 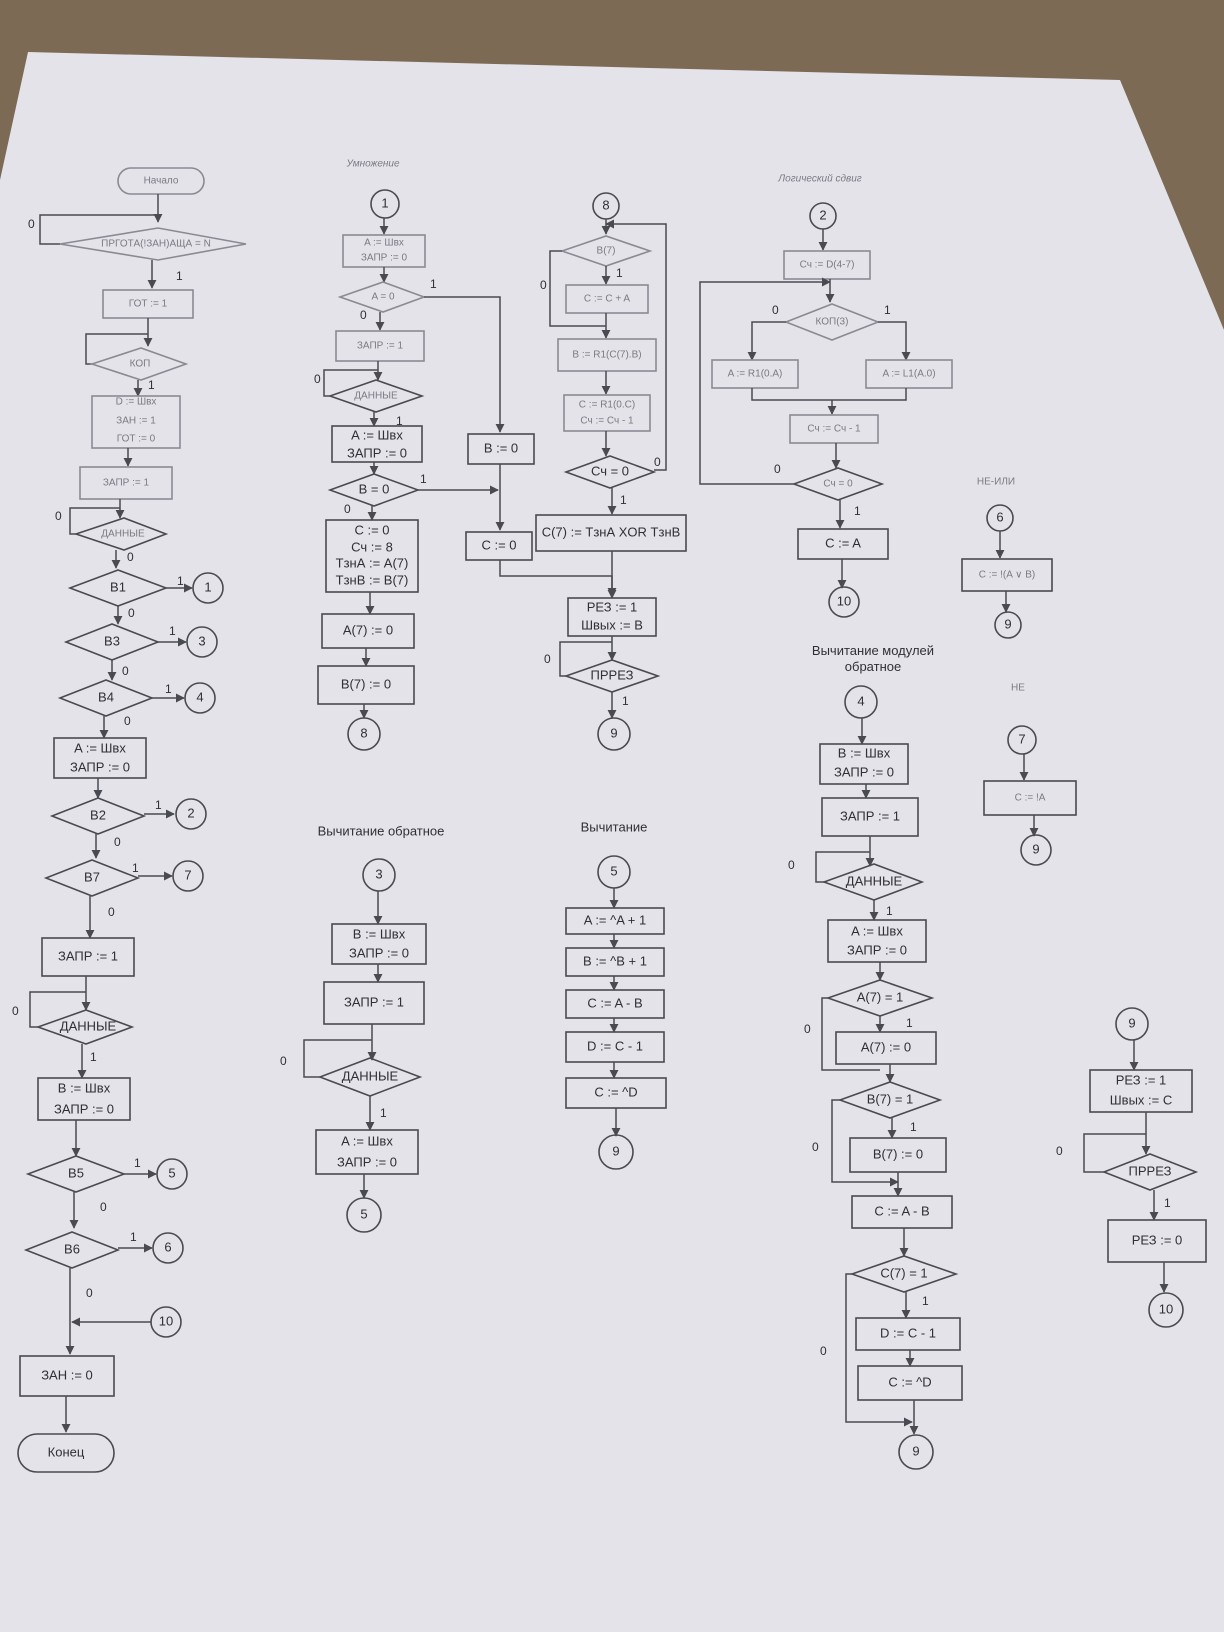 I want to click on sub-connector-5-text: 5, so click(x=613, y=870).